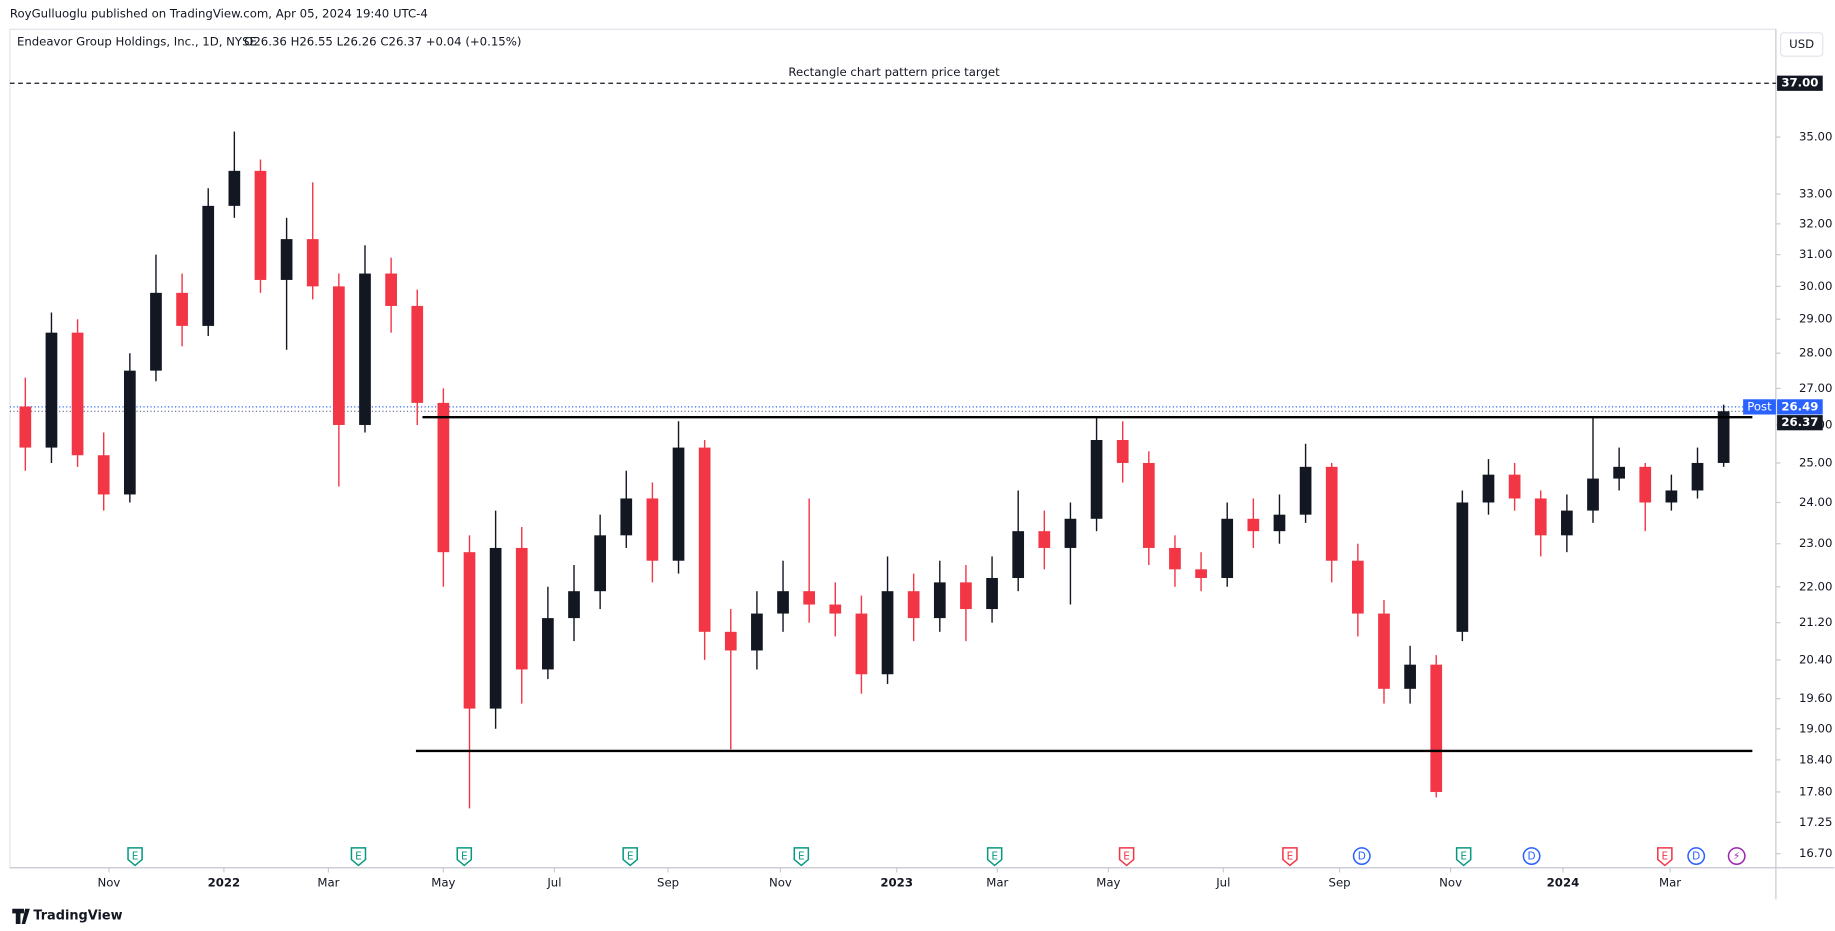  What do you see at coordinates (1816, 223) in the screenshot?
I see `y-tick-label: 32.00` at bounding box center [1816, 223].